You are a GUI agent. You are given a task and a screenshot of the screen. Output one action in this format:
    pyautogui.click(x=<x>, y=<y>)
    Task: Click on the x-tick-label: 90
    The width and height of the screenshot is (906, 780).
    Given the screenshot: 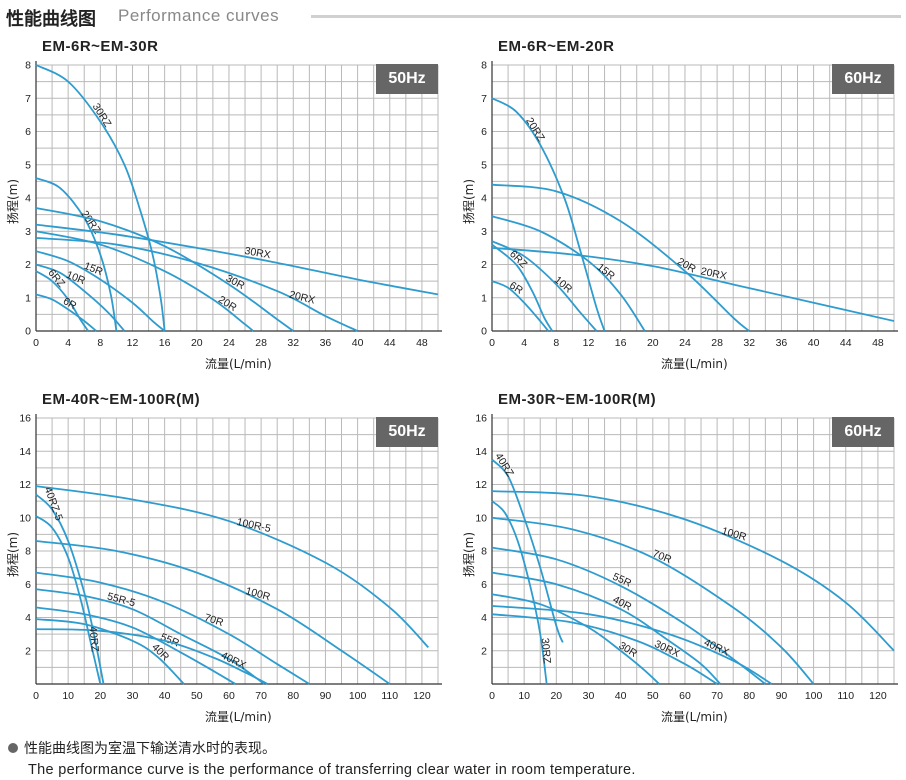 What is the action you would take?
    pyautogui.click(x=782, y=696)
    